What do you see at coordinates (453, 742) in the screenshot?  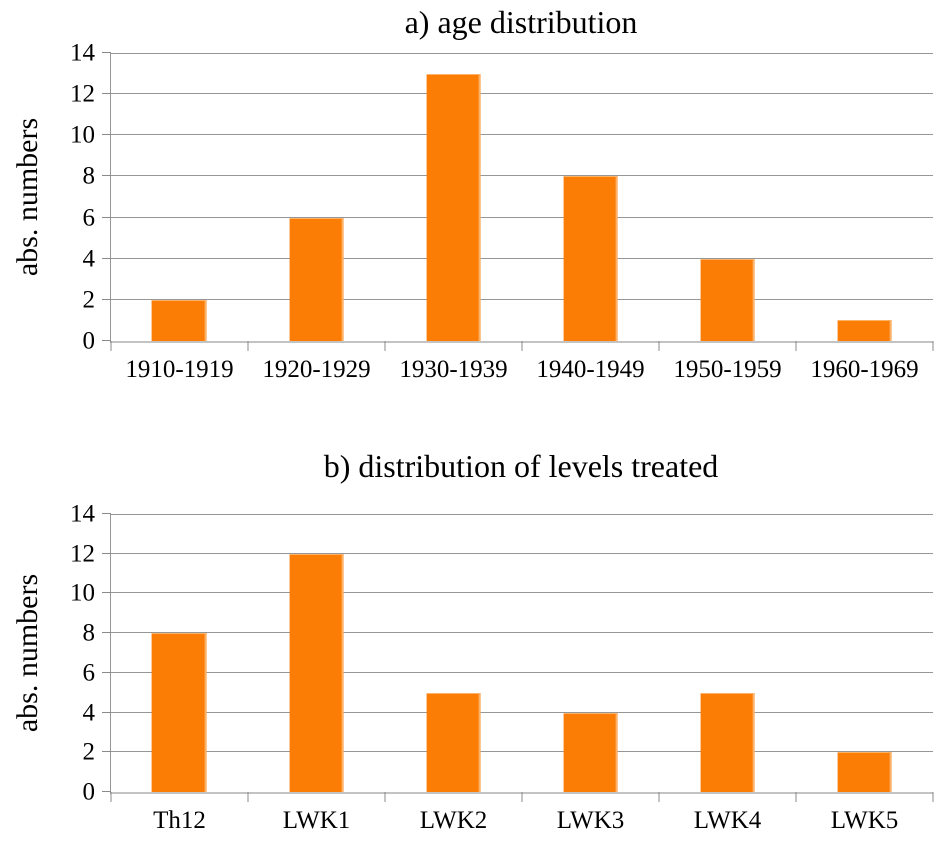 I see `bar-lwk2` at bounding box center [453, 742].